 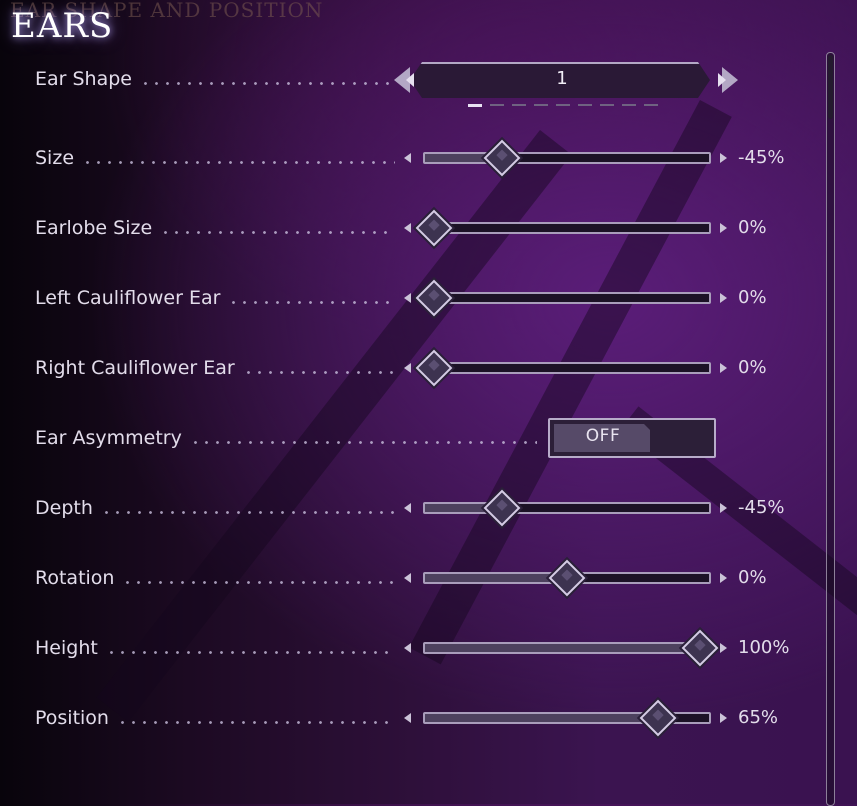 I want to click on size-slider, so click(x=567, y=158).